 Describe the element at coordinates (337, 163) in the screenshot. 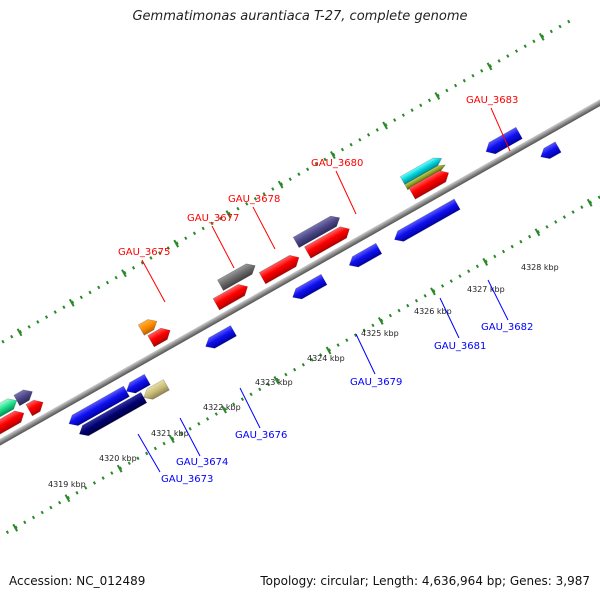

I see `forward-gene-label: GAU_3680` at that location.